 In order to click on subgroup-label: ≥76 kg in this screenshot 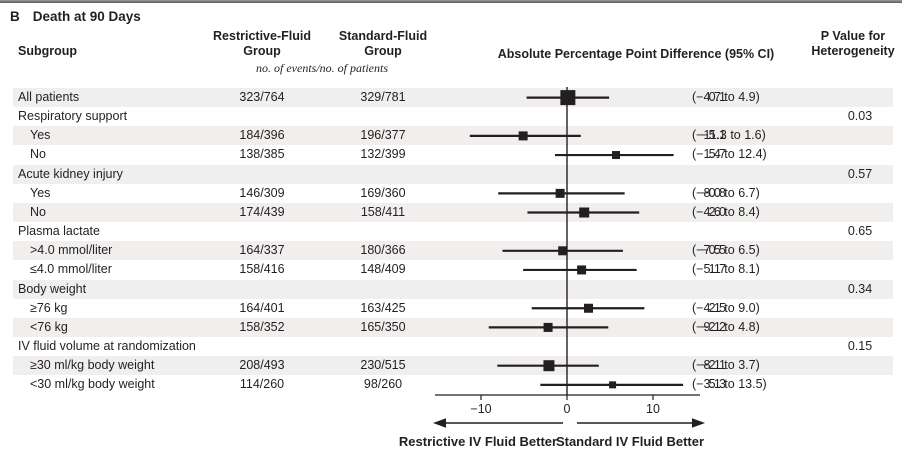, I will do `click(49, 307)`.